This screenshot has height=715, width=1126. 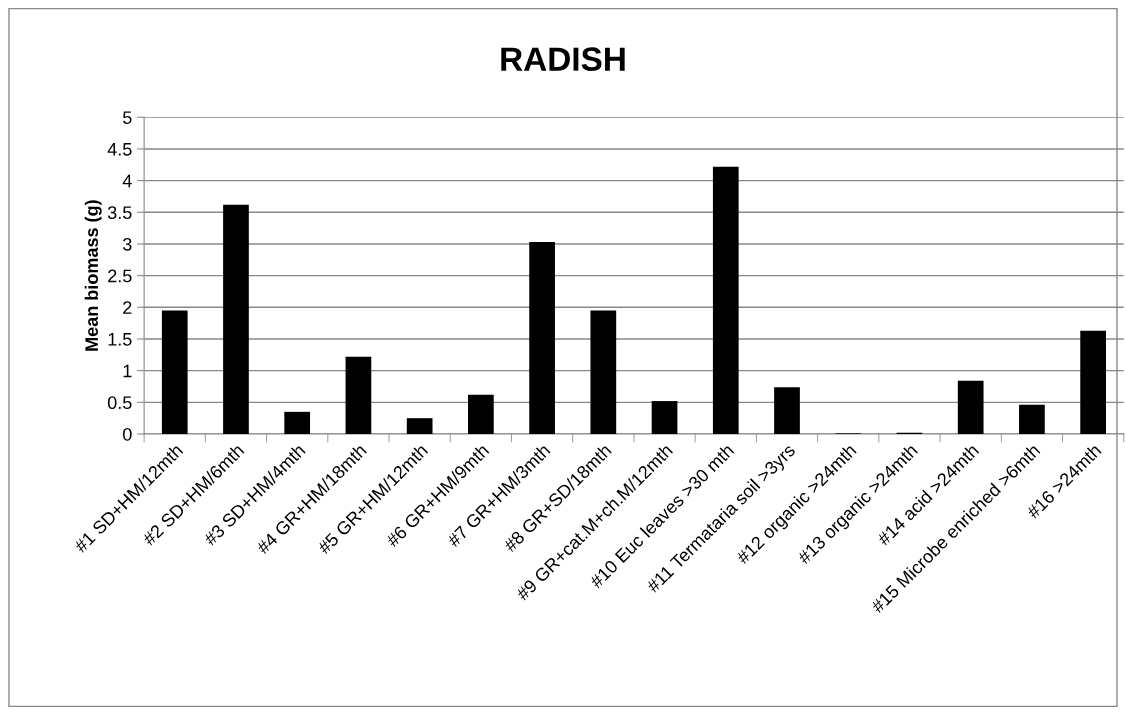 What do you see at coordinates (127, 307) in the screenshot?
I see `y-tick-label: 2` at bounding box center [127, 307].